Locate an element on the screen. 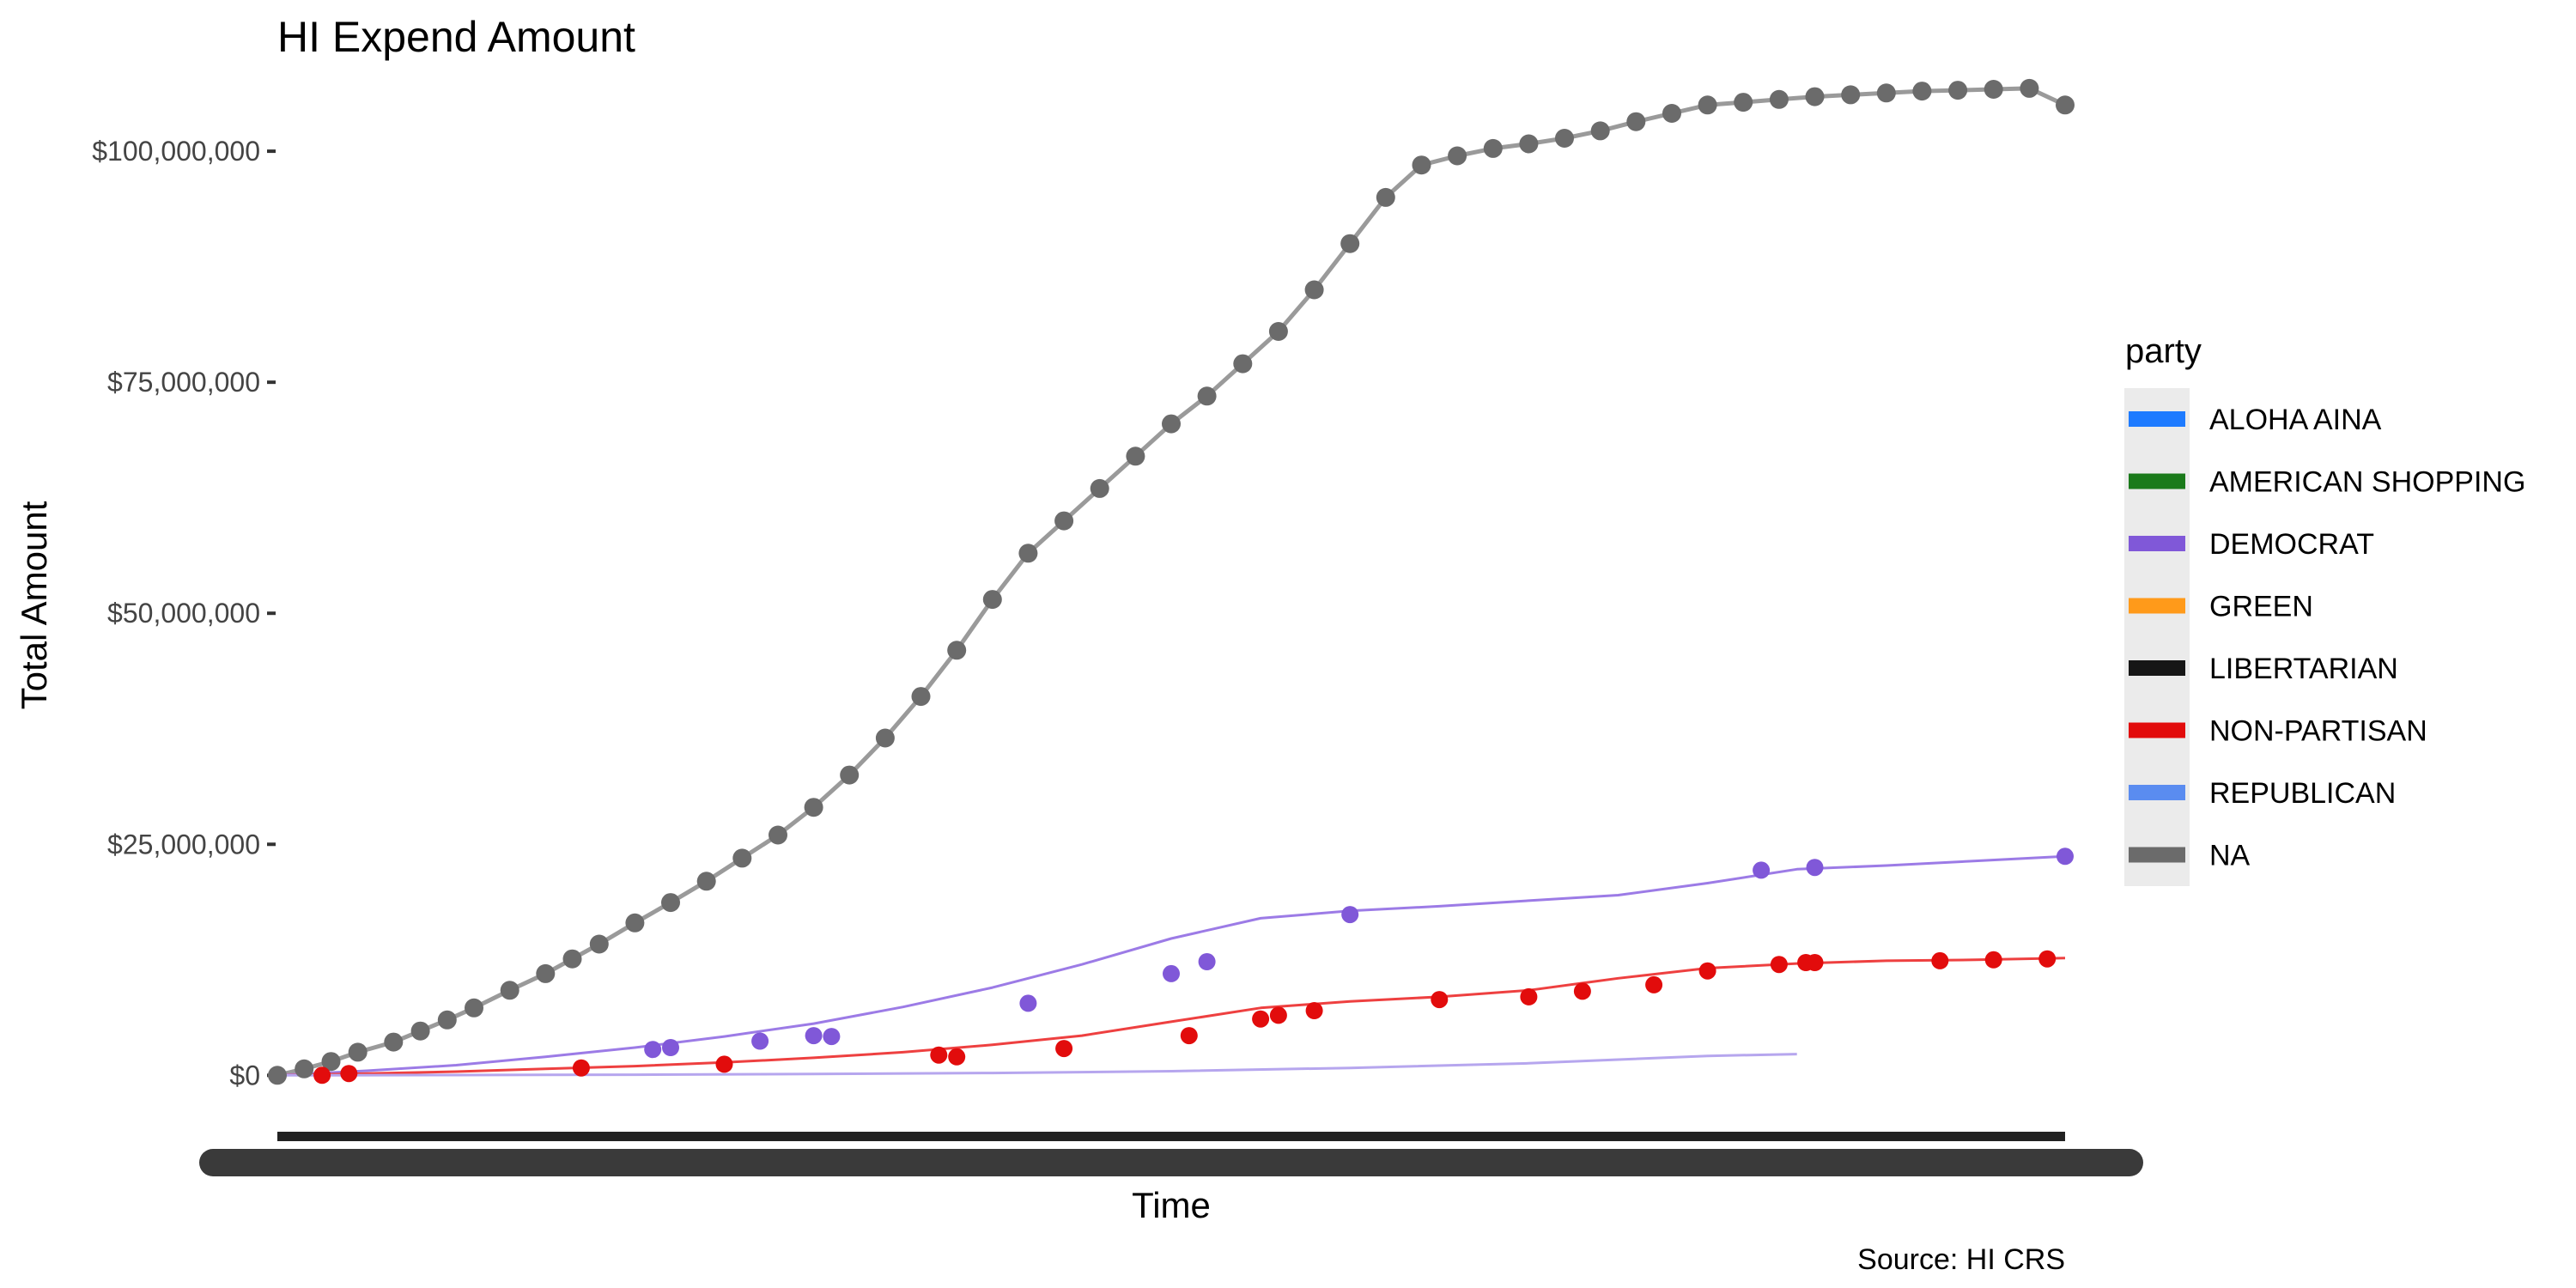  y-tick-label: $50,000,000 is located at coordinates (183, 614).